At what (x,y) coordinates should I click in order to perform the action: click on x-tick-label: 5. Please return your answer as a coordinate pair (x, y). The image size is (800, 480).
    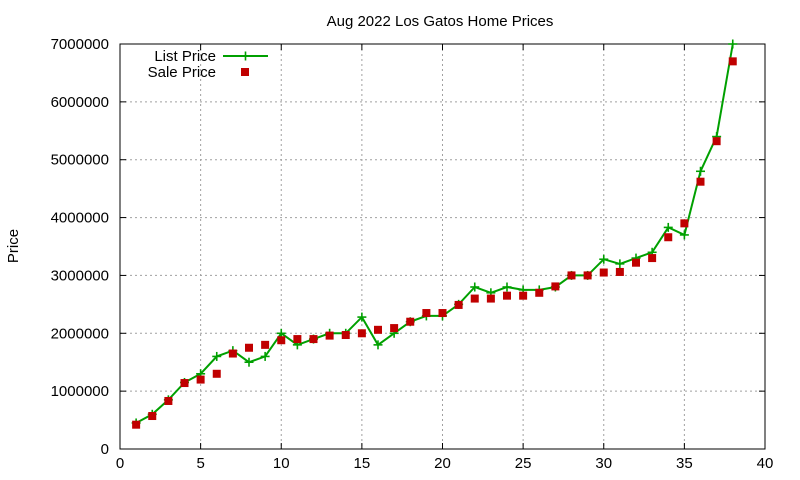
    Looking at the image, I should click on (200, 463).